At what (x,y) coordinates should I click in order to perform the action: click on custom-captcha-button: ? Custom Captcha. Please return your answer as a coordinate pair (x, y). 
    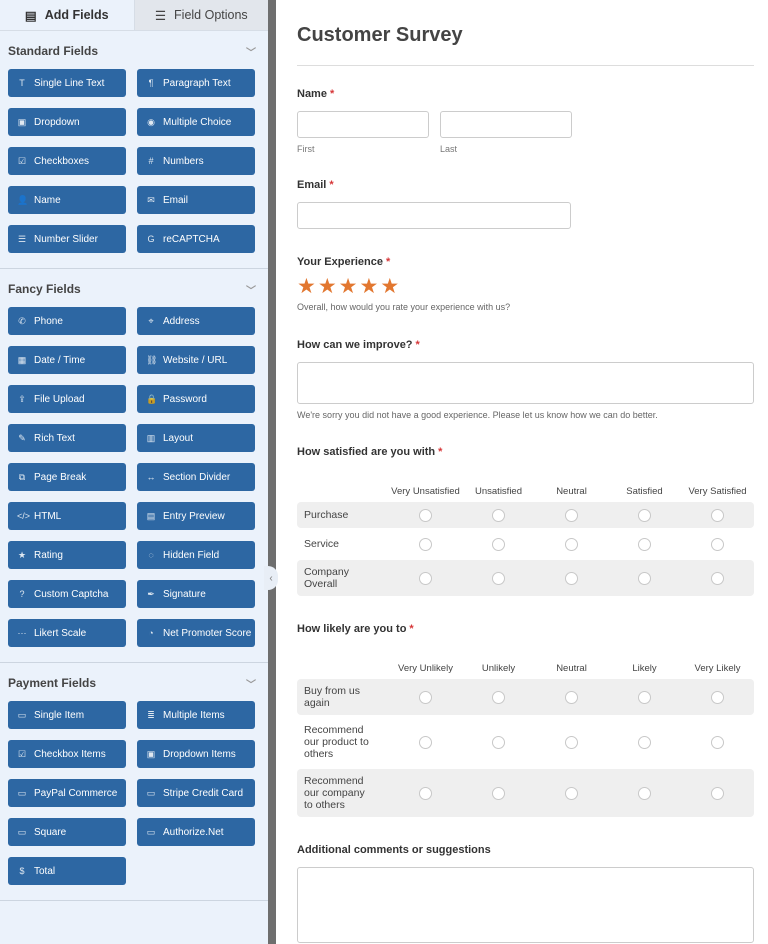
    Looking at the image, I should click on (67, 594).